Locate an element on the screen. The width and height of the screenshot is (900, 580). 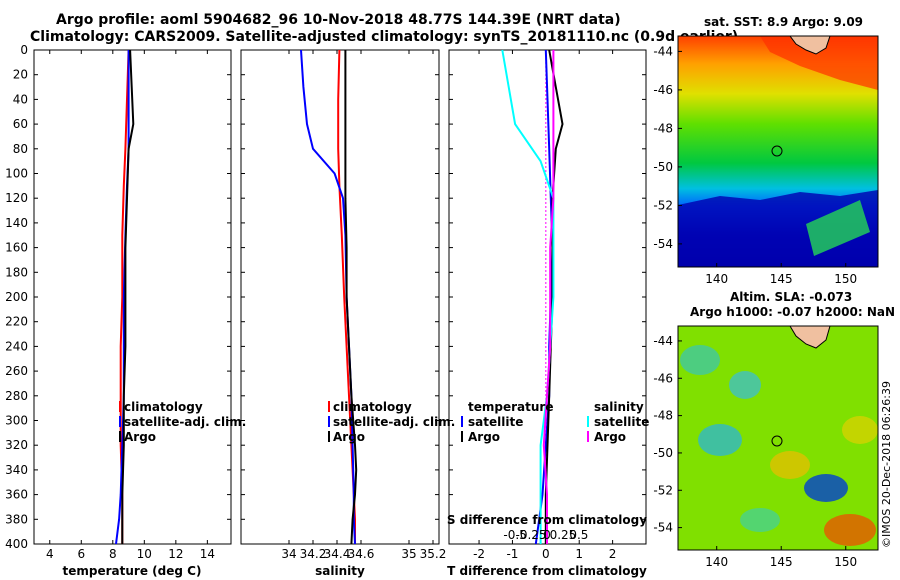
x-tick-label: 35.2 is located at coordinates (433, 554).